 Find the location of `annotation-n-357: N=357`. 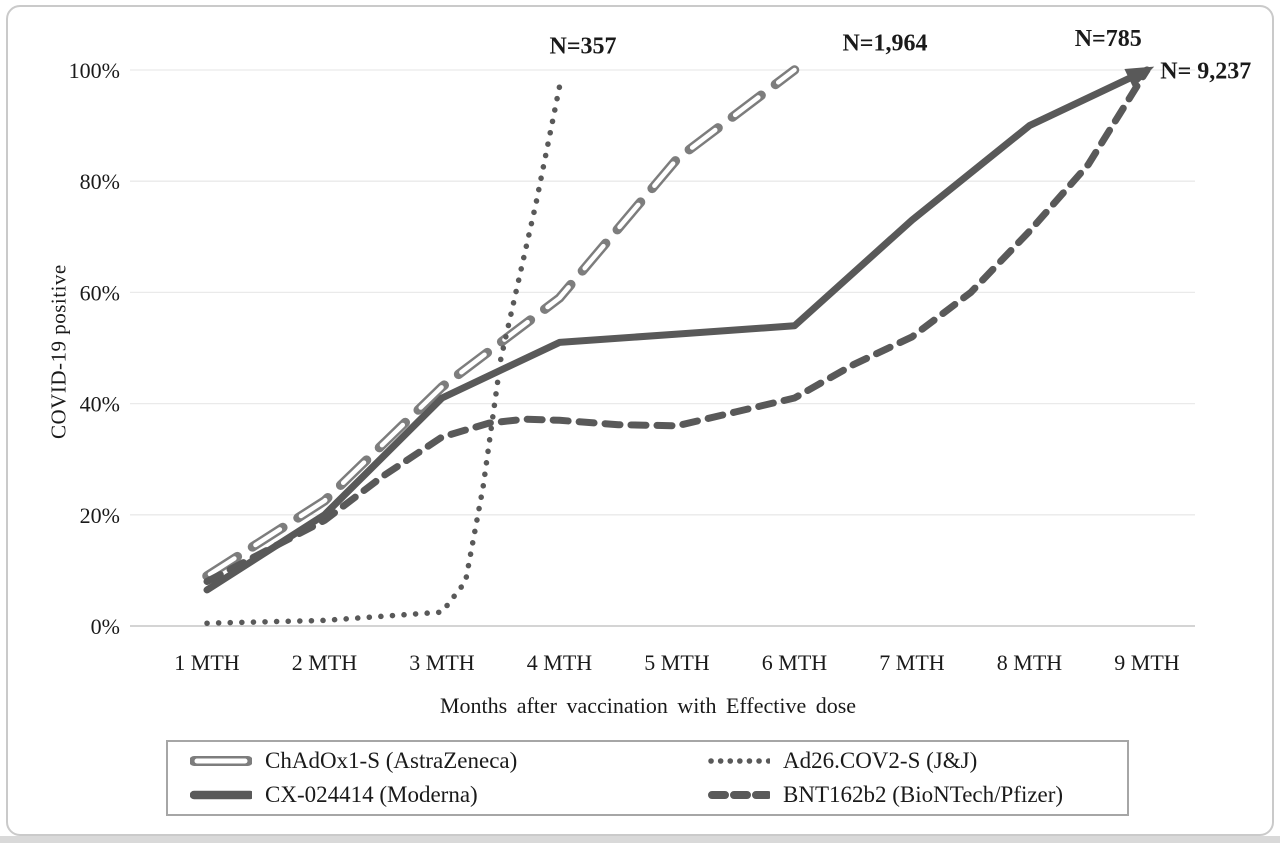

annotation-n-357: N=357 is located at coordinates (582, 46).